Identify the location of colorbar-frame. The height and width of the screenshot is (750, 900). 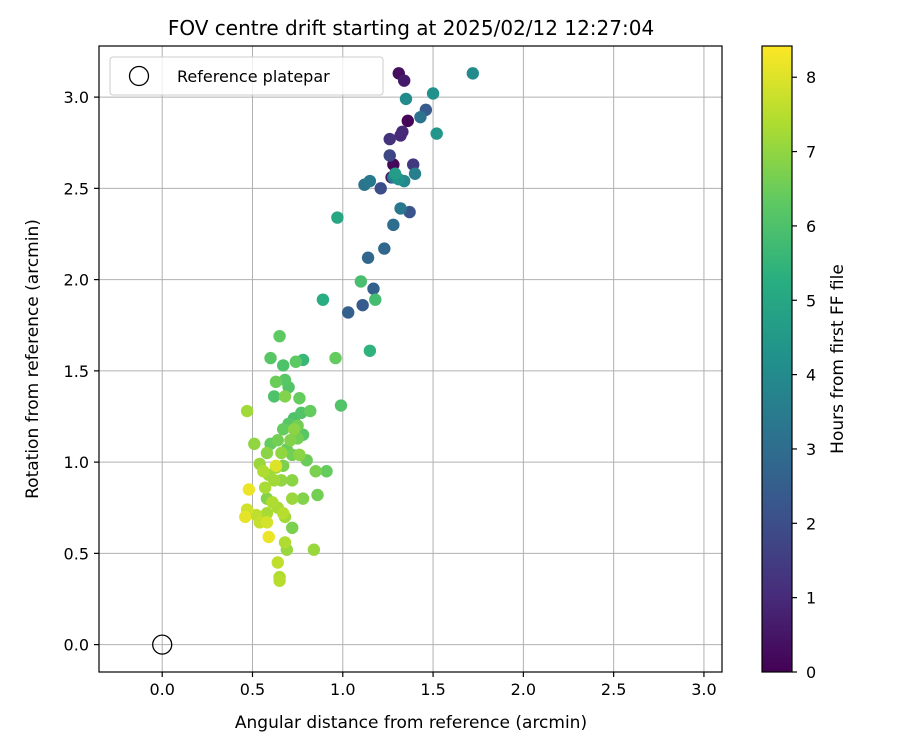
(777, 359).